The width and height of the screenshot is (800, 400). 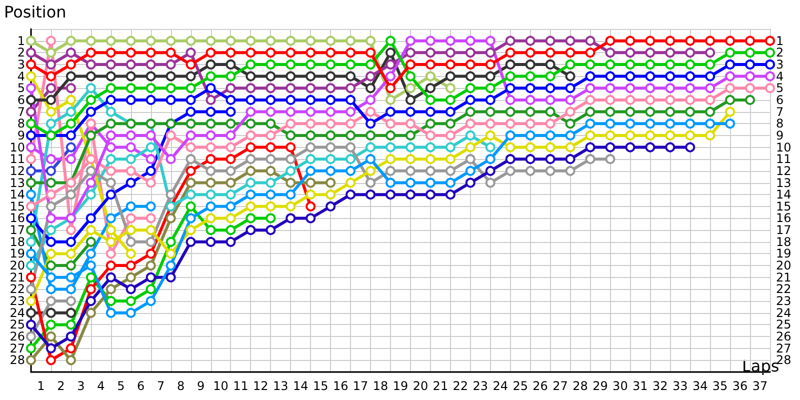 What do you see at coordinates (280, 386) in the screenshot?
I see `x-tick-label: 13` at bounding box center [280, 386].